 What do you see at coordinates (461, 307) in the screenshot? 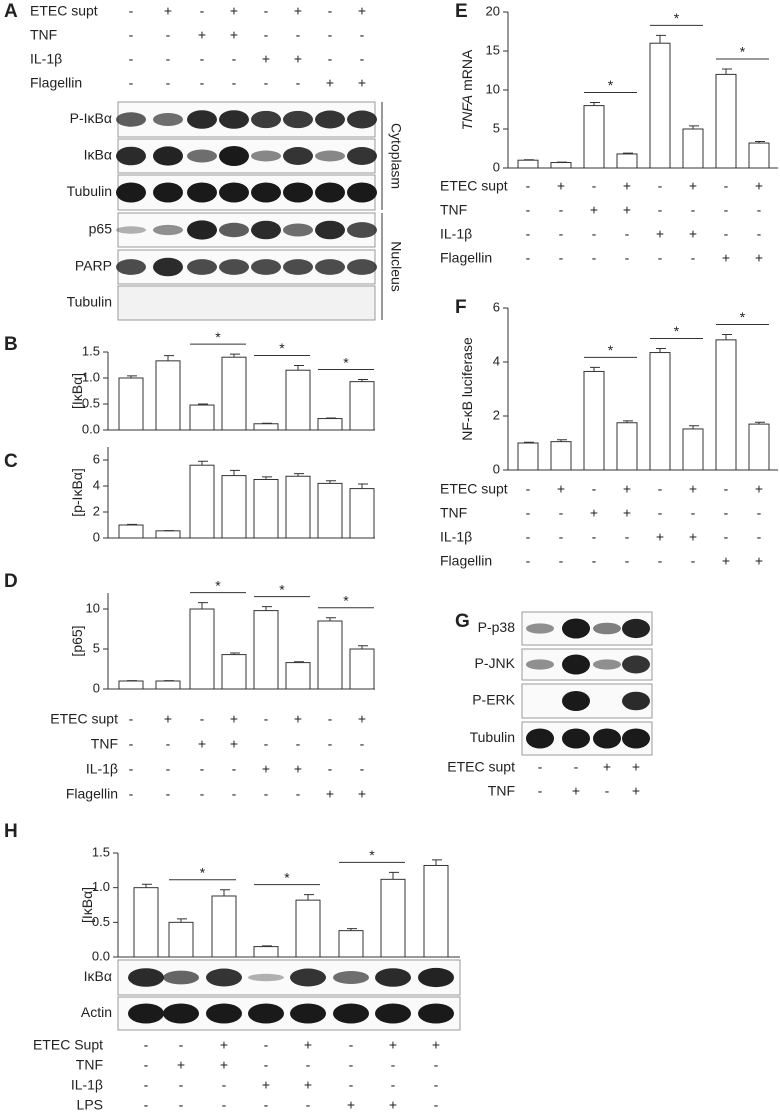
I see `panel-letter: F` at bounding box center [461, 307].